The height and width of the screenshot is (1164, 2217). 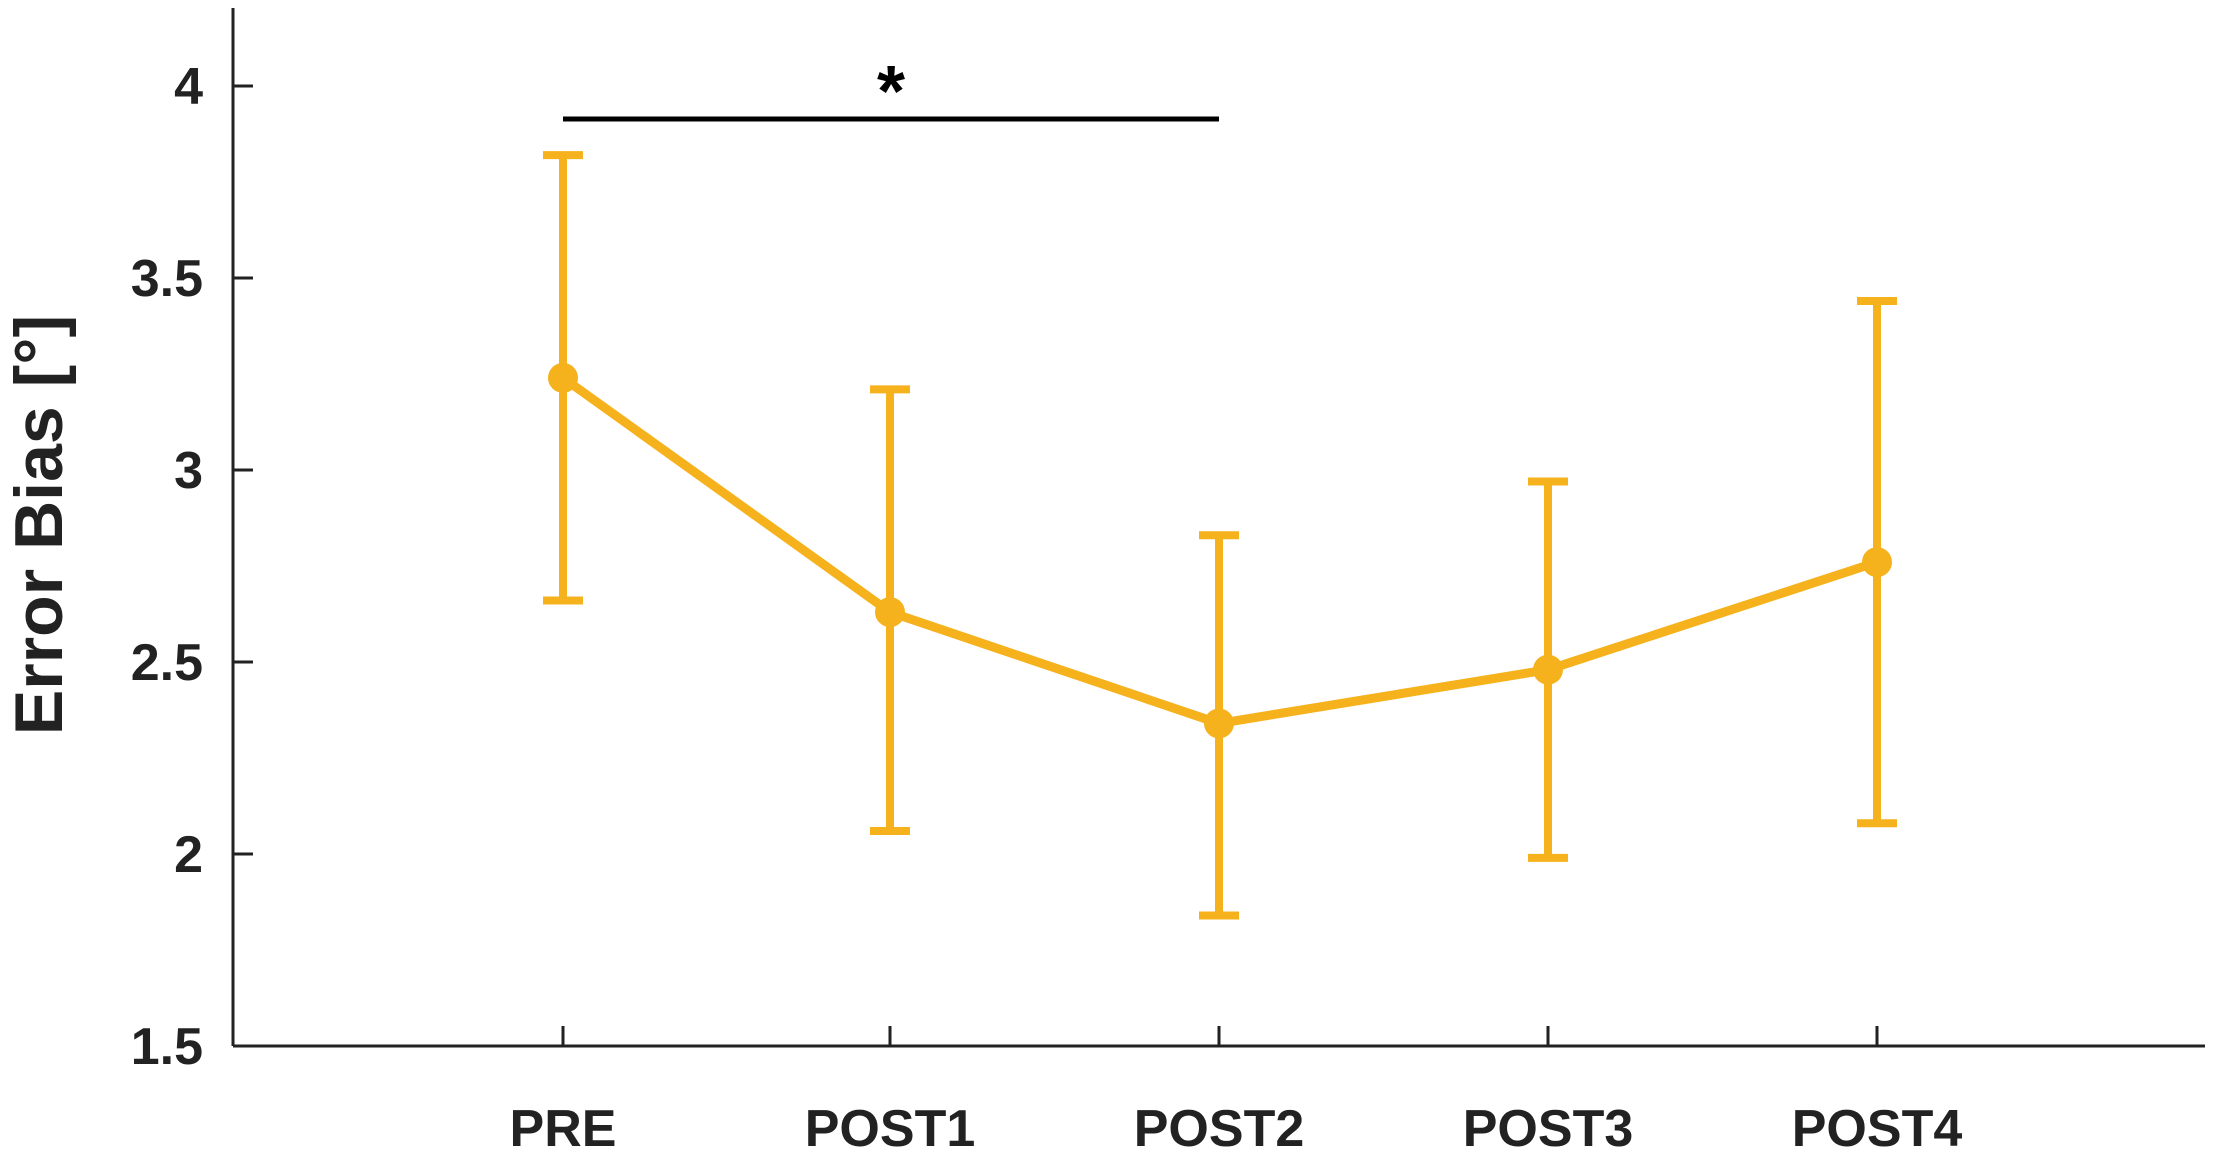 I want to click on y-tick-label: 3, so click(x=188, y=471).